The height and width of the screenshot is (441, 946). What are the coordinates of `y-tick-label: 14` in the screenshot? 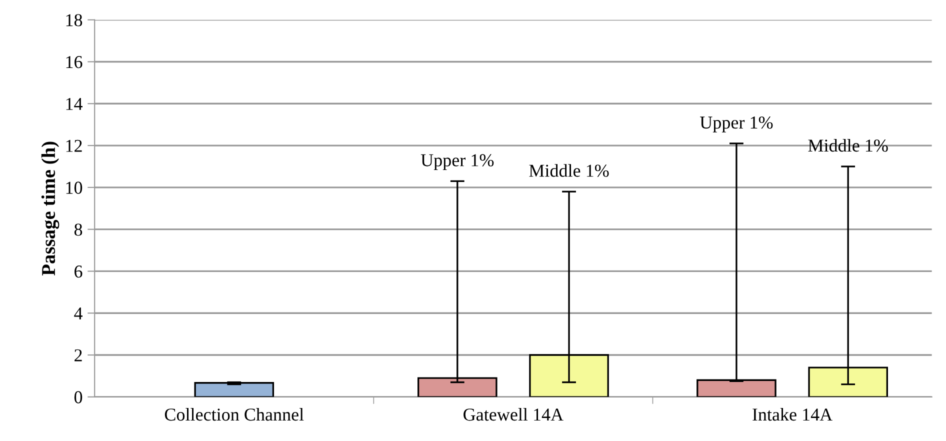 It's located at (74, 104).